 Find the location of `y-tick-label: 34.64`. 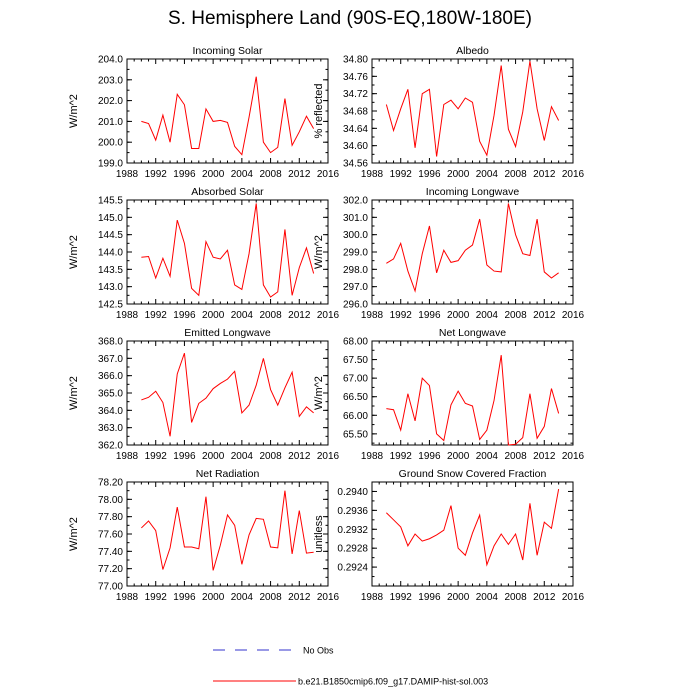

y-tick-label: 34.64 is located at coordinates (355, 129).